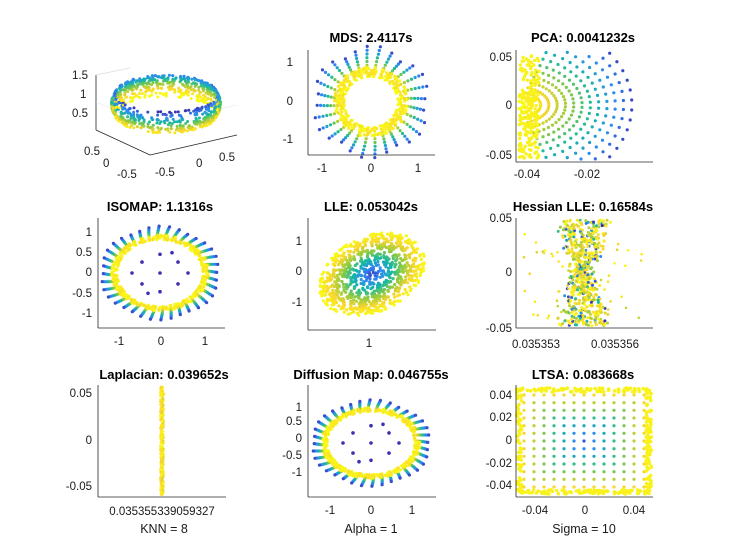 The width and height of the screenshot is (747, 560). I want to click on x-tick-0: 0, so click(371, 511).